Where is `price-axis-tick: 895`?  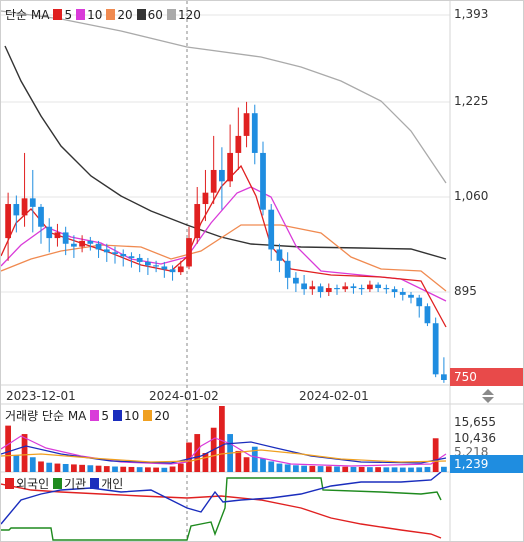 price-axis-tick: 895 is located at coordinates (465, 291).